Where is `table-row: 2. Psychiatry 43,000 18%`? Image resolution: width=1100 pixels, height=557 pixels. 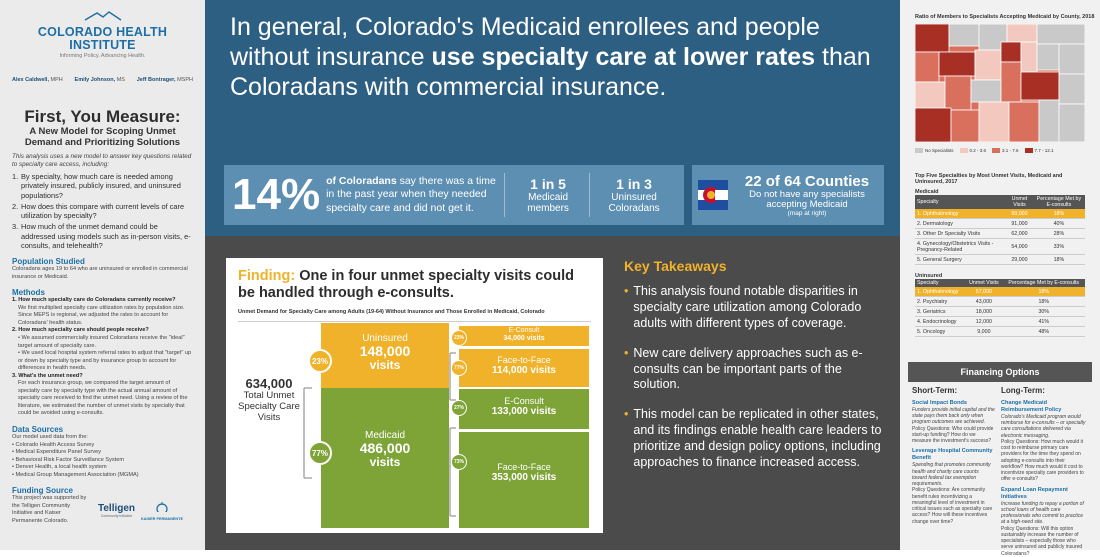
table-row: 2. Psychiatry 43,000 18% is located at coordinates (1000, 301).